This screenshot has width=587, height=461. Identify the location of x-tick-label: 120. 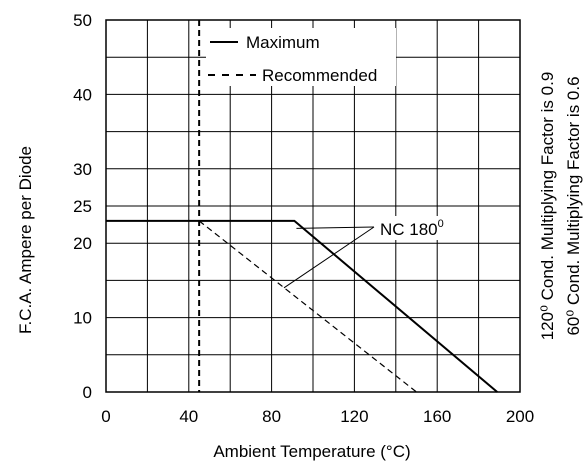
(354, 416).